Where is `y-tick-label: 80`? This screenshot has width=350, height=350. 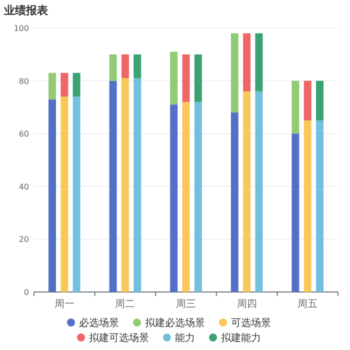 y-tick-label: 80 is located at coordinates (23, 81).